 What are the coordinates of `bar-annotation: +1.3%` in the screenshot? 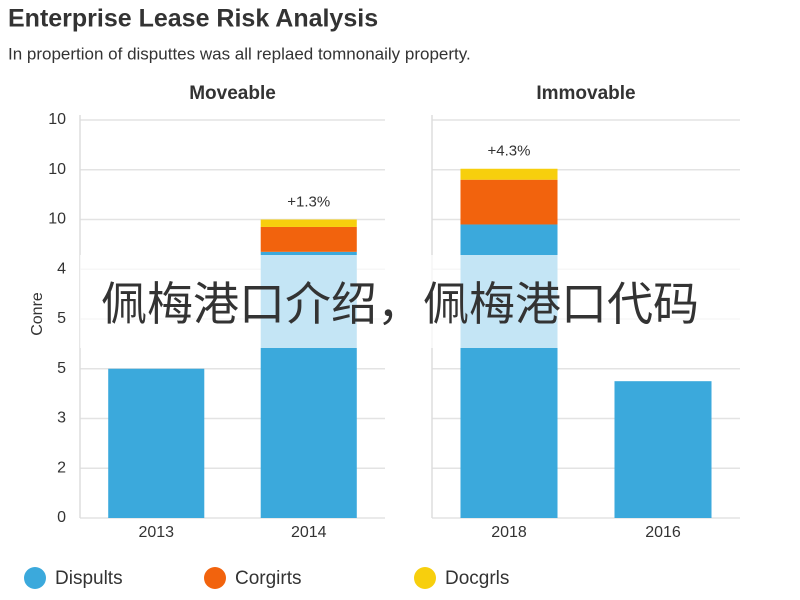 It's located at (308, 201).